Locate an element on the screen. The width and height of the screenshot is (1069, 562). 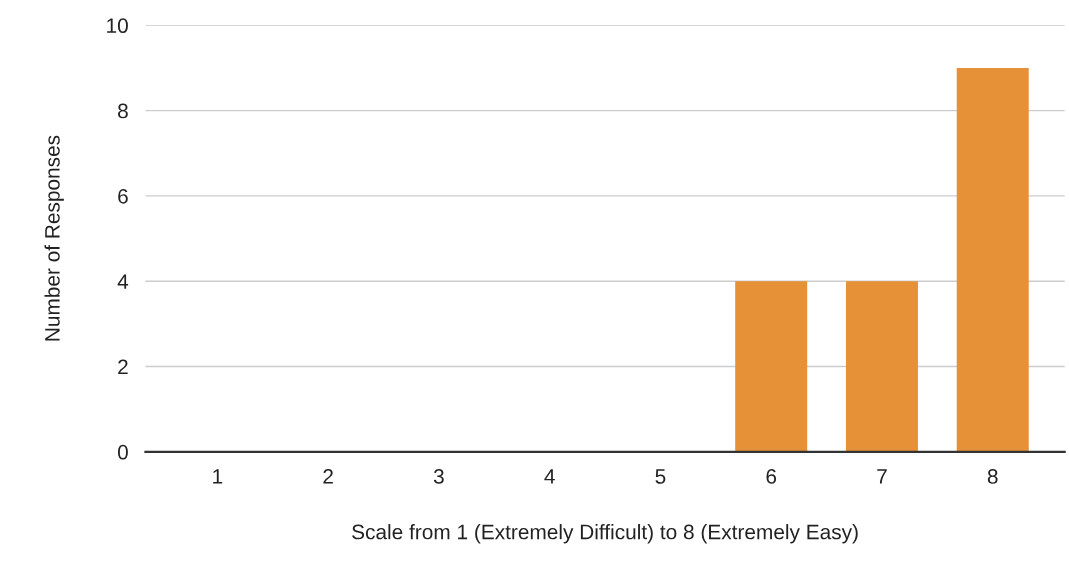
x-tick-label: 4 is located at coordinates (549, 476).